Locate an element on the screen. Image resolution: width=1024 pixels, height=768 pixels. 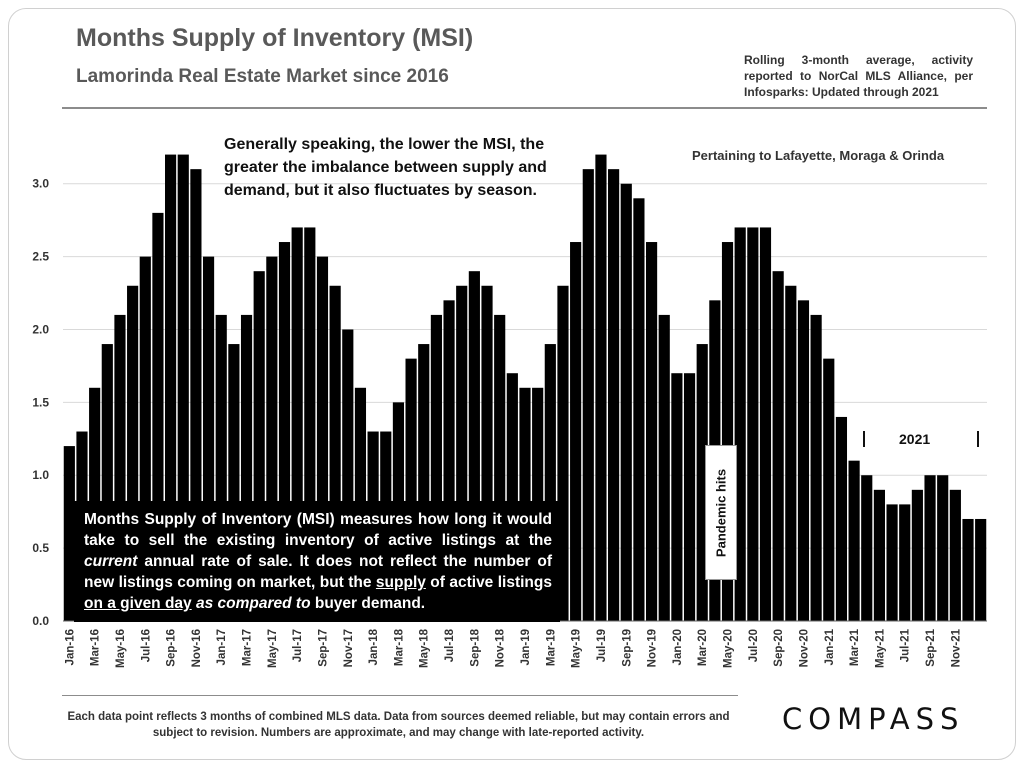
x-tick-label: May-19 is located at coordinates (577, 648).